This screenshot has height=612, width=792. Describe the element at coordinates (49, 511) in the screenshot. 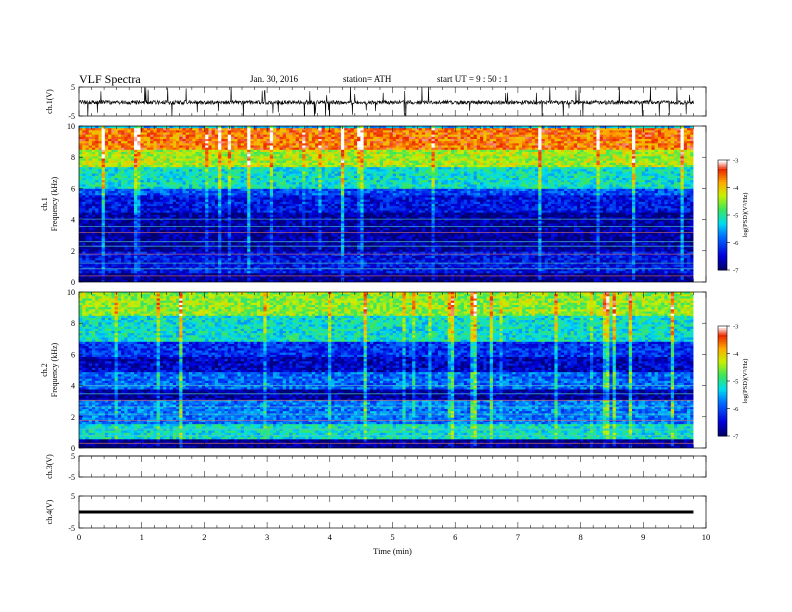

I see `ch4-waveform-ylabel: ch.4(V)` at that location.